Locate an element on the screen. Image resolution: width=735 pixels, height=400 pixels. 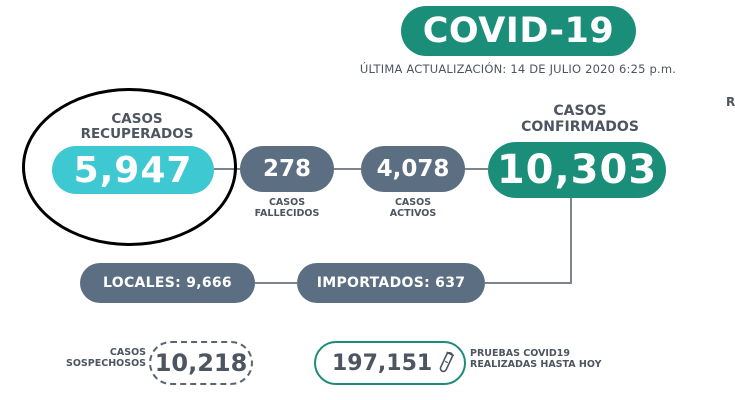
deaths-value: 278 is located at coordinates (286, 169).